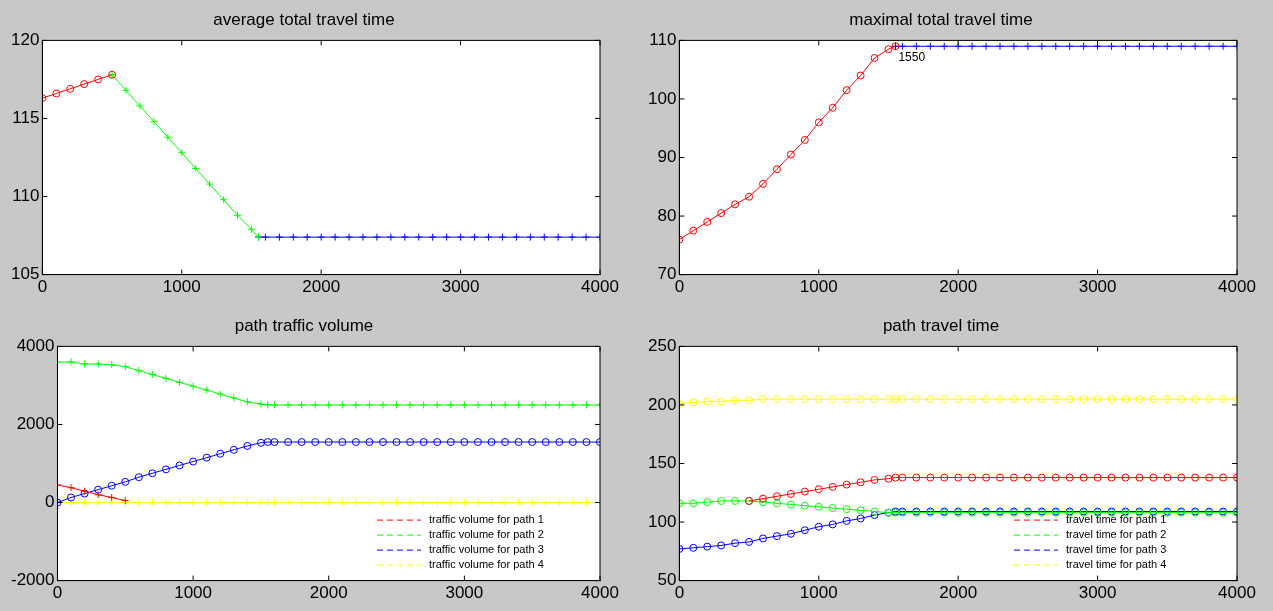 This screenshot has width=1273, height=611. What do you see at coordinates (35, 424) in the screenshot?
I see `y-tick-label: 2000` at bounding box center [35, 424].